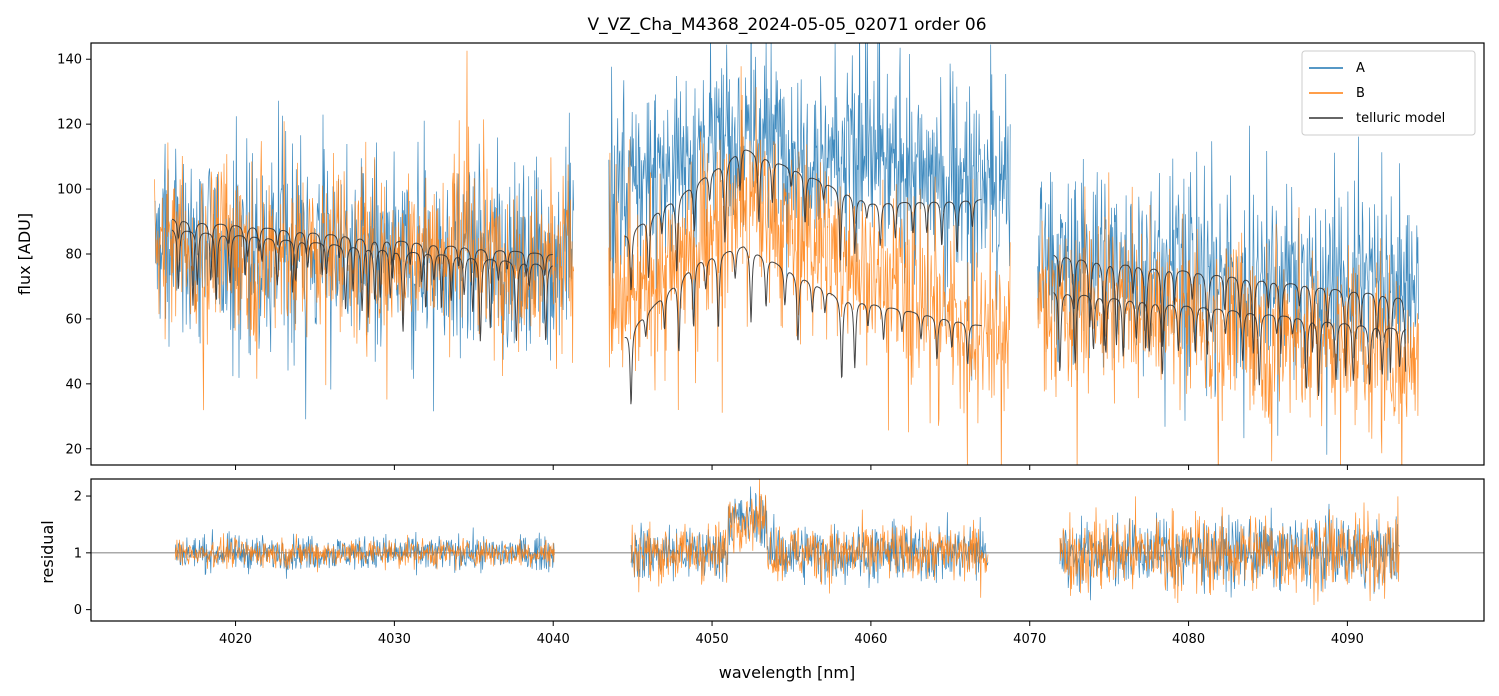  What do you see at coordinates (1347, 639) in the screenshot?
I see `x-tick-label: 4090` at bounding box center [1347, 639].